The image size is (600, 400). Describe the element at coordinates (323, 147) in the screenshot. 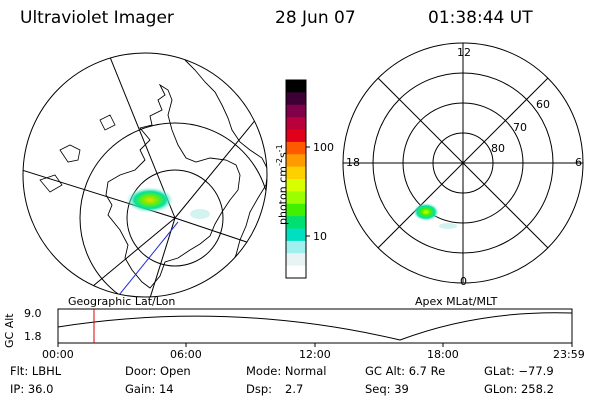

I see `colorbar-tick-100: 100` at that location.